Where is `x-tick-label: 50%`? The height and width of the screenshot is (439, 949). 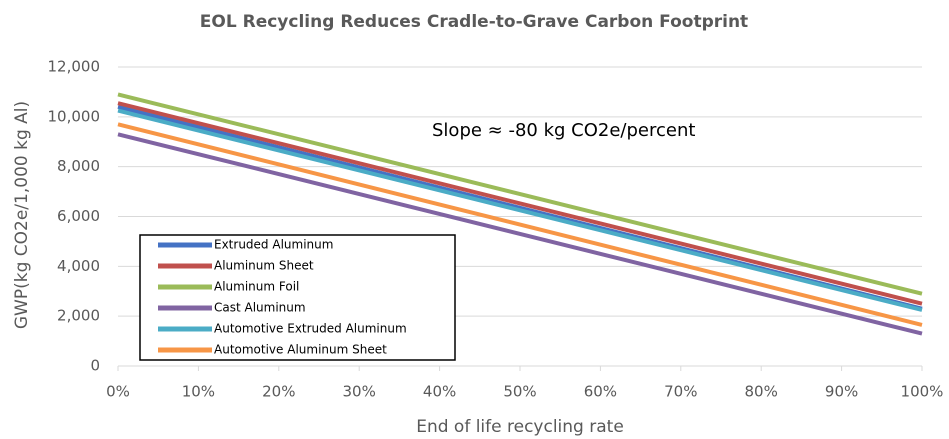
x-tick-label: 50% is located at coordinates (519, 392).